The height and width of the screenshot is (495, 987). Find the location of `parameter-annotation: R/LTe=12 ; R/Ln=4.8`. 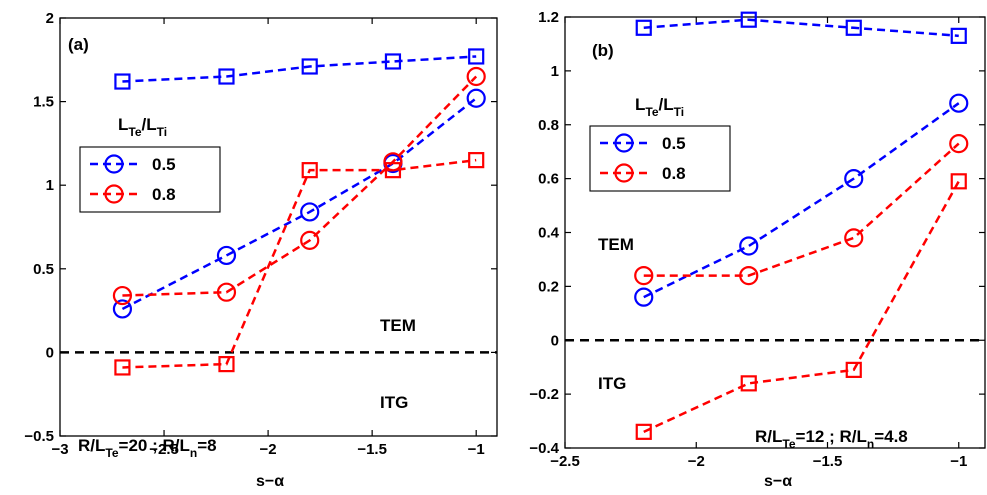

parameter-annotation: R/LTe=12 ; R/Ln=4.8 is located at coordinates (831, 439).